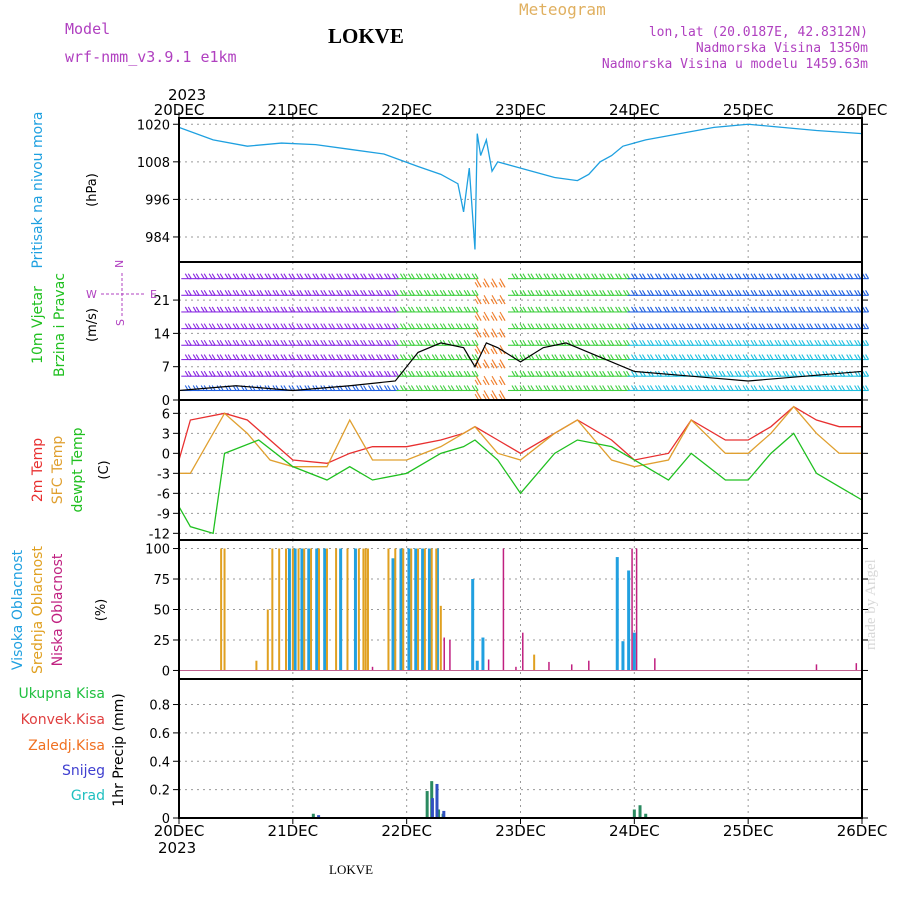 The width and height of the screenshot is (900, 900). What do you see at coordinates (159, 534) in the screenshot?
I see `y-tick-label: -12` at bounding box center [159, 534].